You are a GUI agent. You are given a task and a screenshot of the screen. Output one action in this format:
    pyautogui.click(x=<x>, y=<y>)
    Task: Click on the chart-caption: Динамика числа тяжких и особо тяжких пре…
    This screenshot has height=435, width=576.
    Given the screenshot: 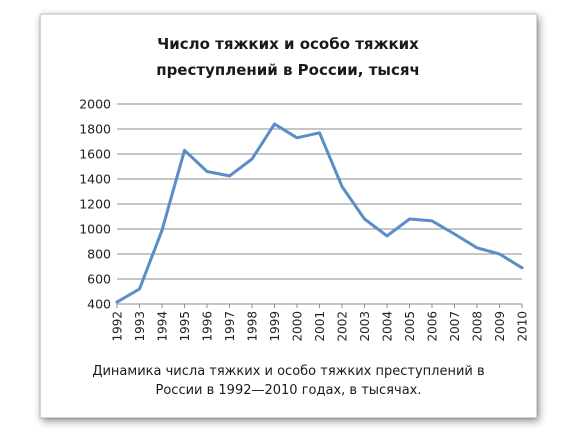 What is the action you would take?
    pyautogui.click(x=288, y=381)
    